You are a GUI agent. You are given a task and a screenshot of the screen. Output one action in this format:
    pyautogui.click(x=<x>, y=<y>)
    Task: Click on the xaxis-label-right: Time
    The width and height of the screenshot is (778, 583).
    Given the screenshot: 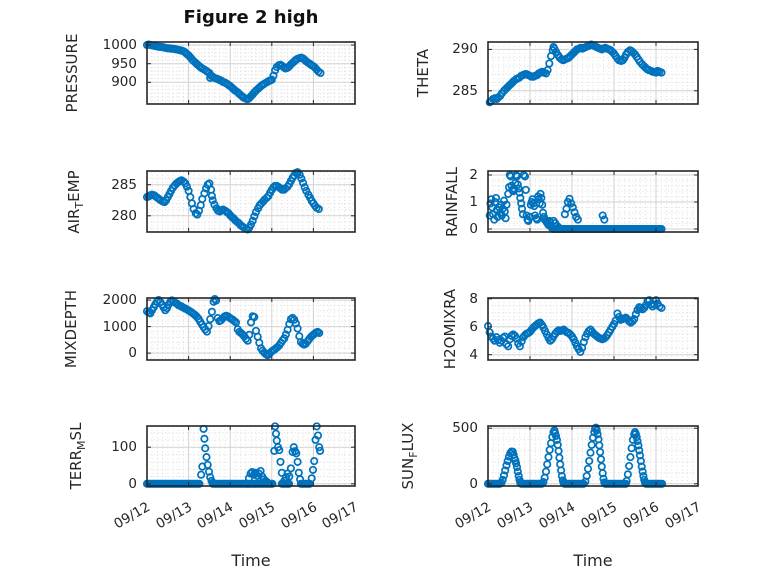 What is the action you would take?
    pyautogui.click(x=593, y=560)
    